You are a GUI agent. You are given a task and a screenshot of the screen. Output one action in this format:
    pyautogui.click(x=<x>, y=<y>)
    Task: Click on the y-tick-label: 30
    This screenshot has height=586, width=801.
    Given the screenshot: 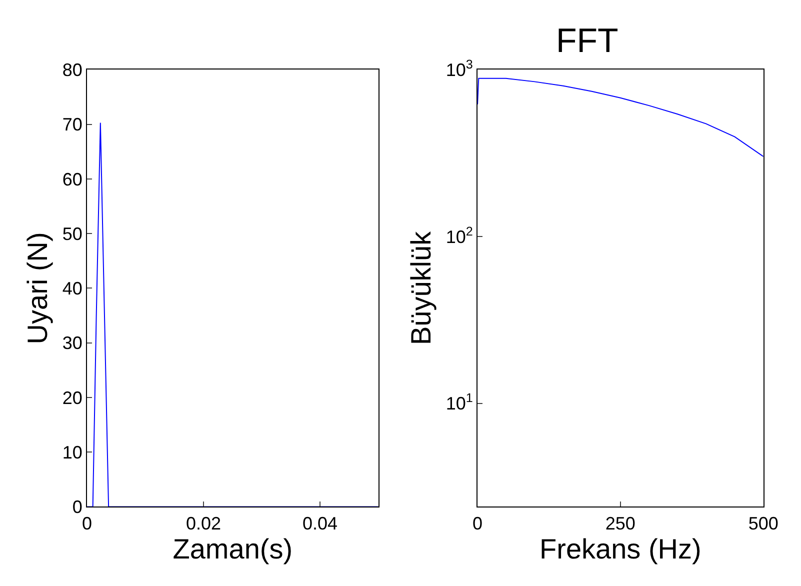 What is the action you would take?
    pyautogui.click(x=72, y=343)
    